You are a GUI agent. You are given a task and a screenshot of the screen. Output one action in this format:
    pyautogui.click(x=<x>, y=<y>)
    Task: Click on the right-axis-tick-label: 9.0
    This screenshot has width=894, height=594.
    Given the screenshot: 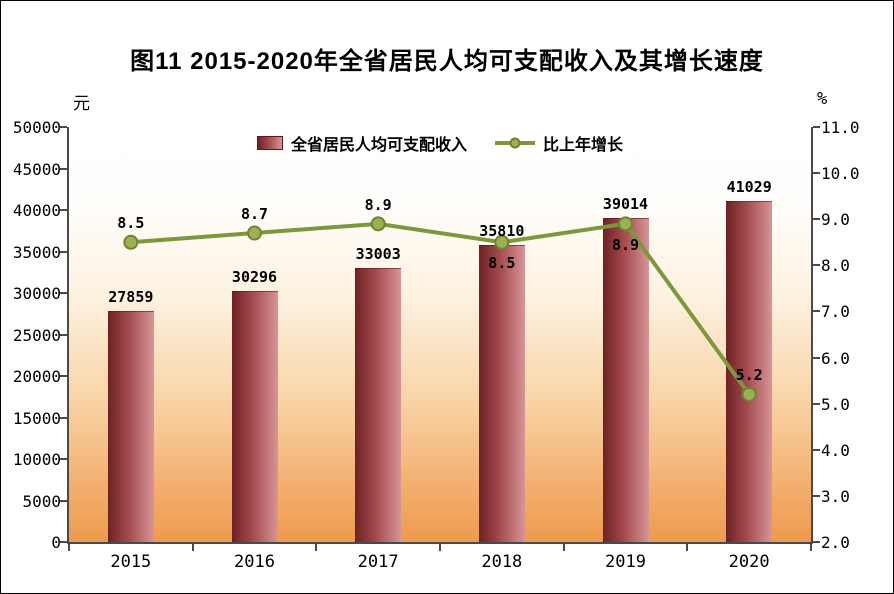 What is the action you would take?
    pyautogui.click(x=835, y=220)
    